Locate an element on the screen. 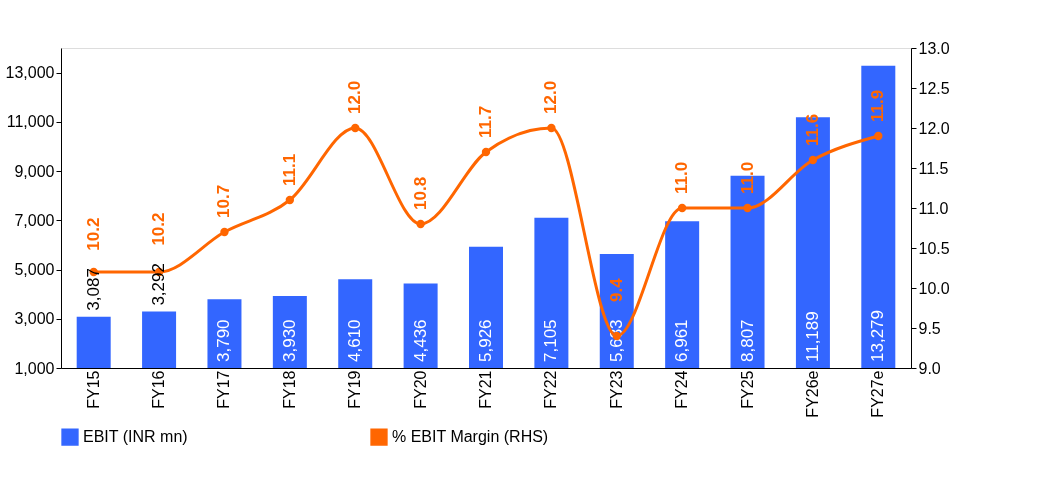 The image size is (1053, 477). data-label: 3,790 is located at coordinates (224, 340).